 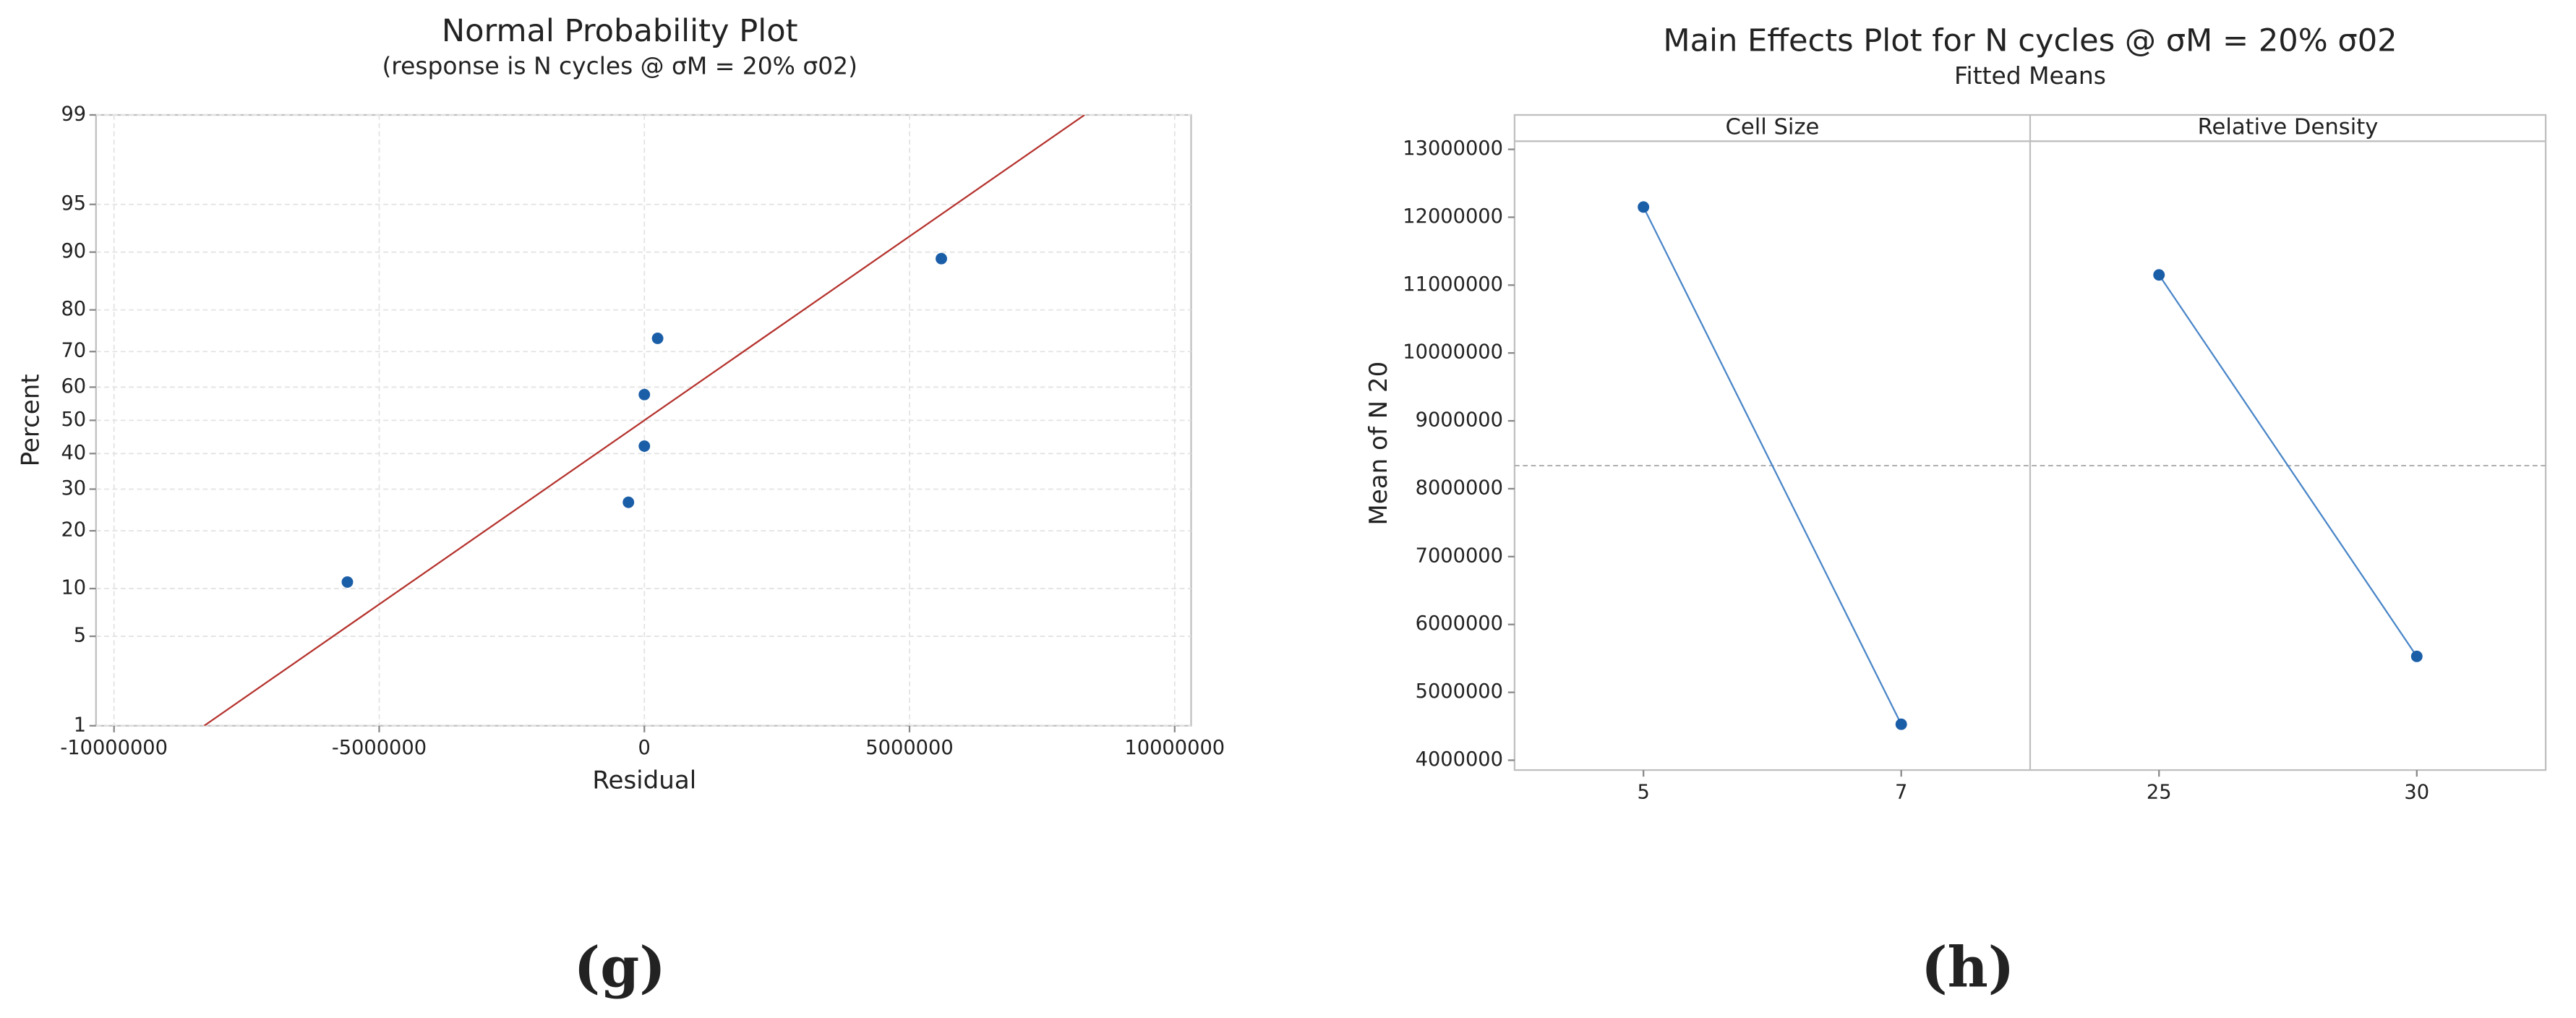 I want to click on y-tick-label: 8000000, so click(x=1460, y=487).